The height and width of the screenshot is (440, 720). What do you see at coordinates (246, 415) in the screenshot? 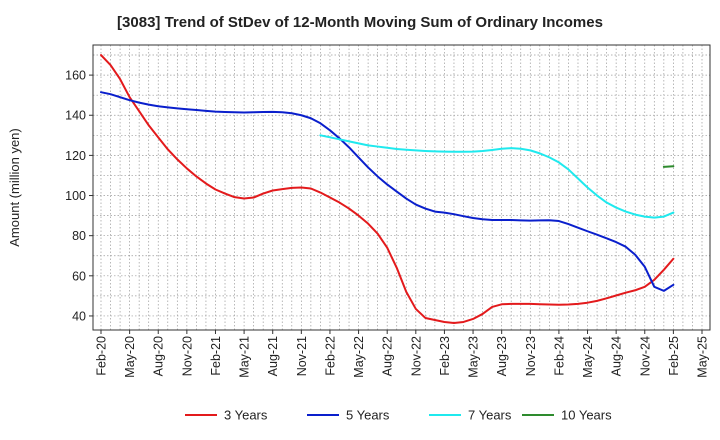
I see `legend-label: 3 Years` at bounding box center [246, 415].